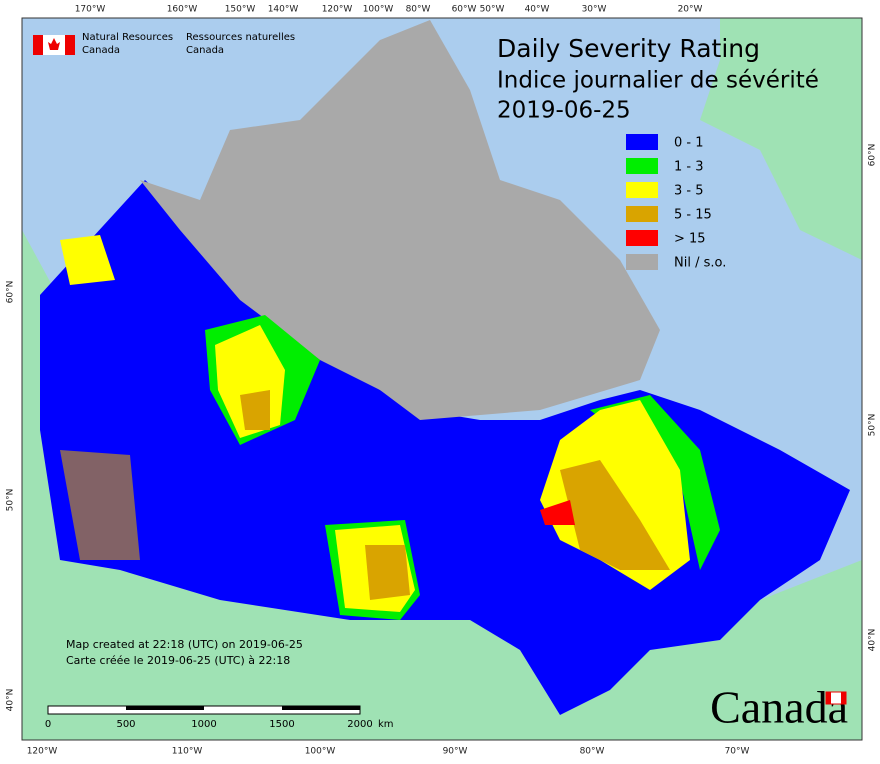 The width and height of the screenshot is (880, 764). I want to click on graticule-label: 40°W, so click(537, 10).